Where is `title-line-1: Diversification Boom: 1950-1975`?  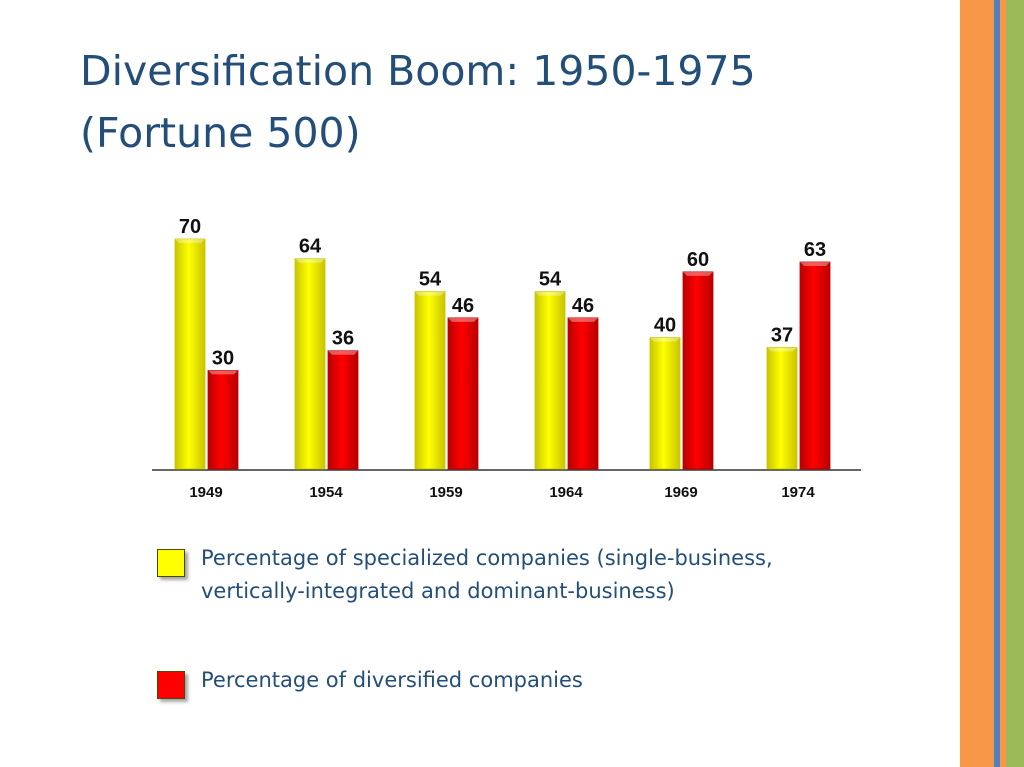 title-line-1: Diversification Boom: 1950-1975 is located at coordinates (418, 71).